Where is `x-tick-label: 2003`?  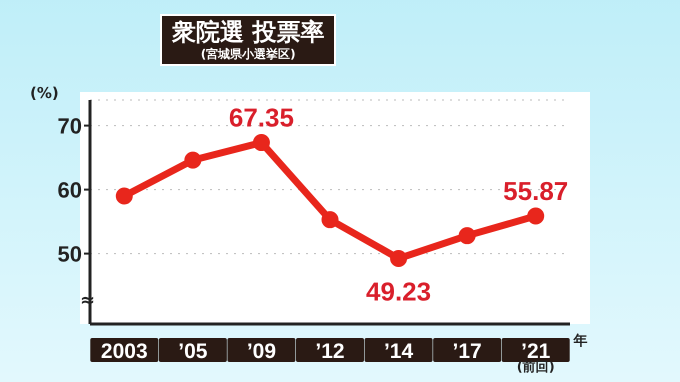
x-tick-label: 2003 is located at coordinates (124, 351).